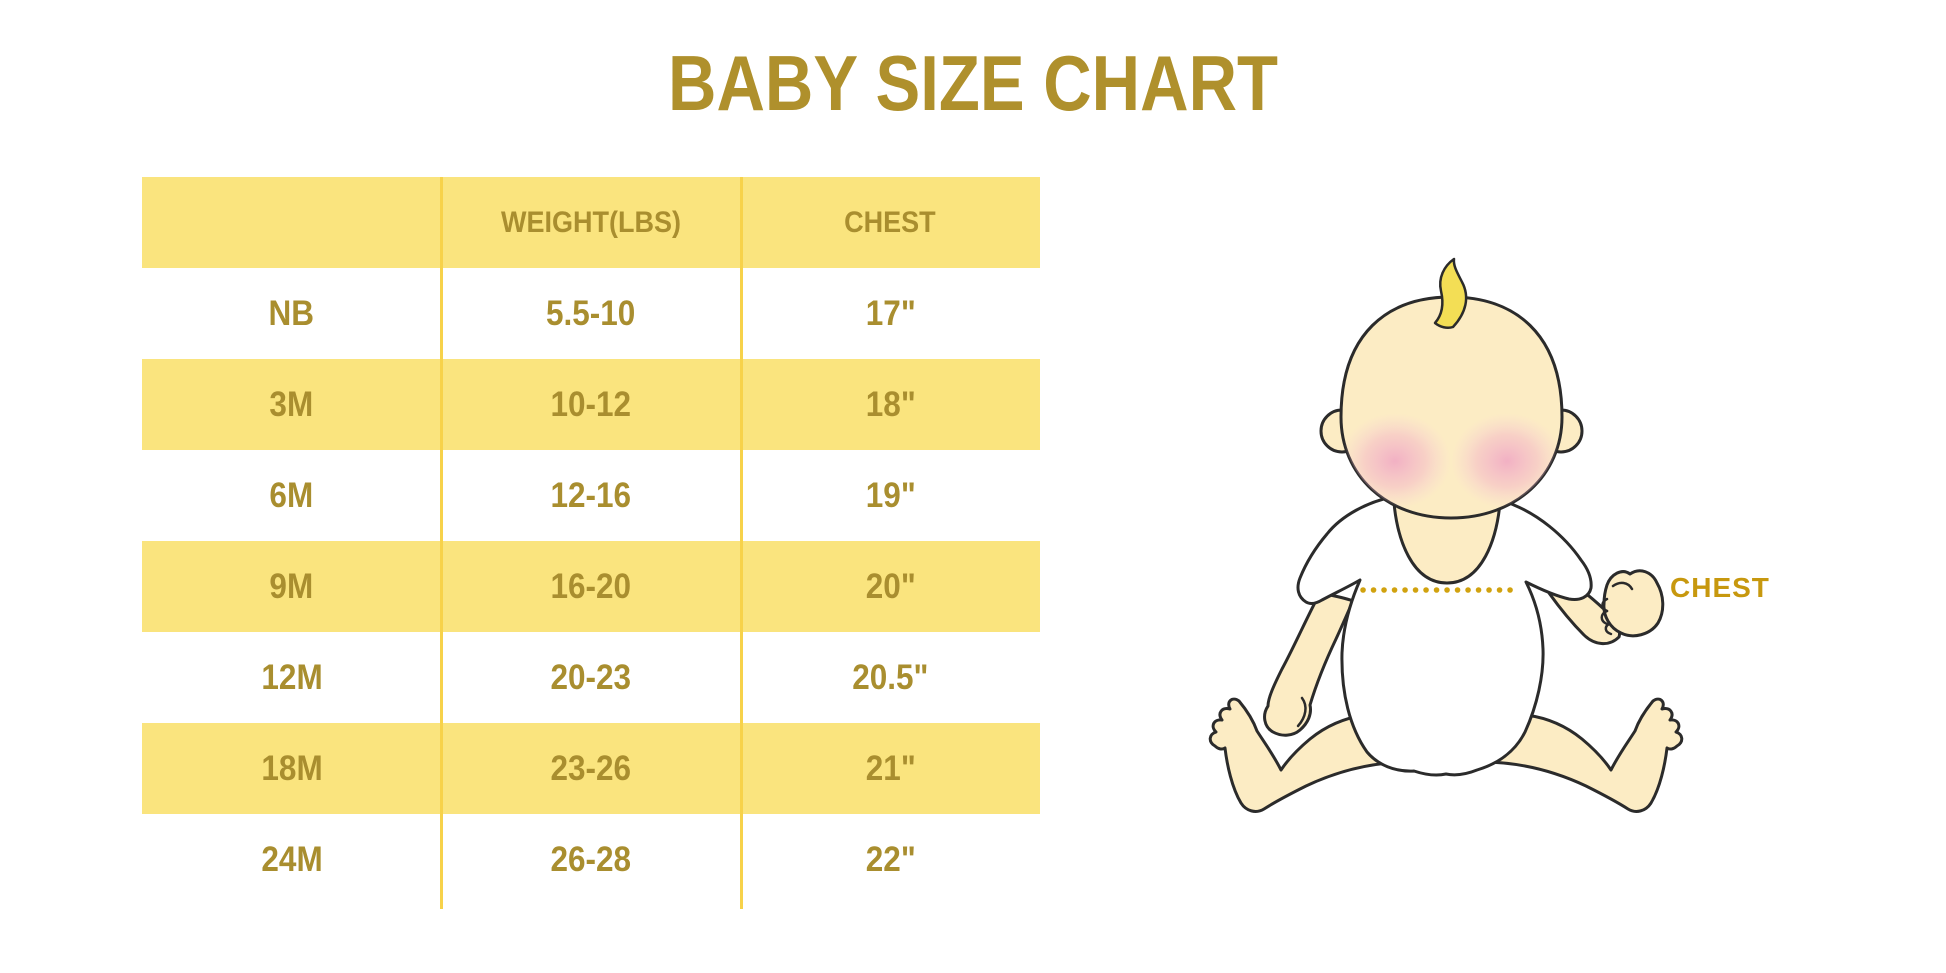 The width and height of the screenshot is (1946, 973). I want to click on chest-measurement-label: CHEST, so click(1720, 587).